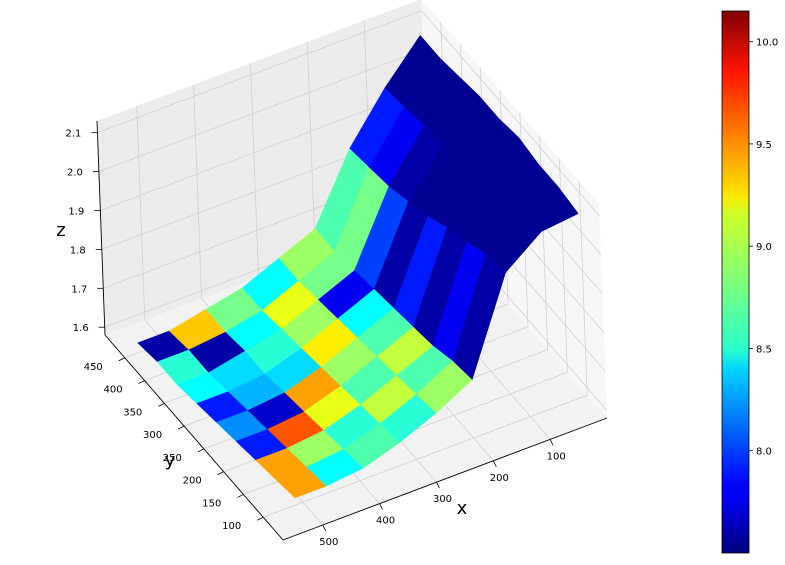 Image resolution: width=785 pixels, height=565 pixels. Describe the element at coordinates (767, 43) in the screenshot. I see `colorbar-tick-label: 10.0` at that location.